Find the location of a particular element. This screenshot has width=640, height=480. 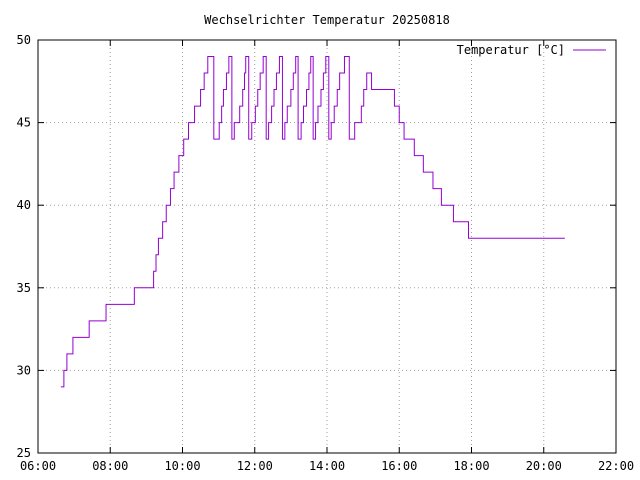

legend: Temperatur [°C] is located at coordinates (531, 50).